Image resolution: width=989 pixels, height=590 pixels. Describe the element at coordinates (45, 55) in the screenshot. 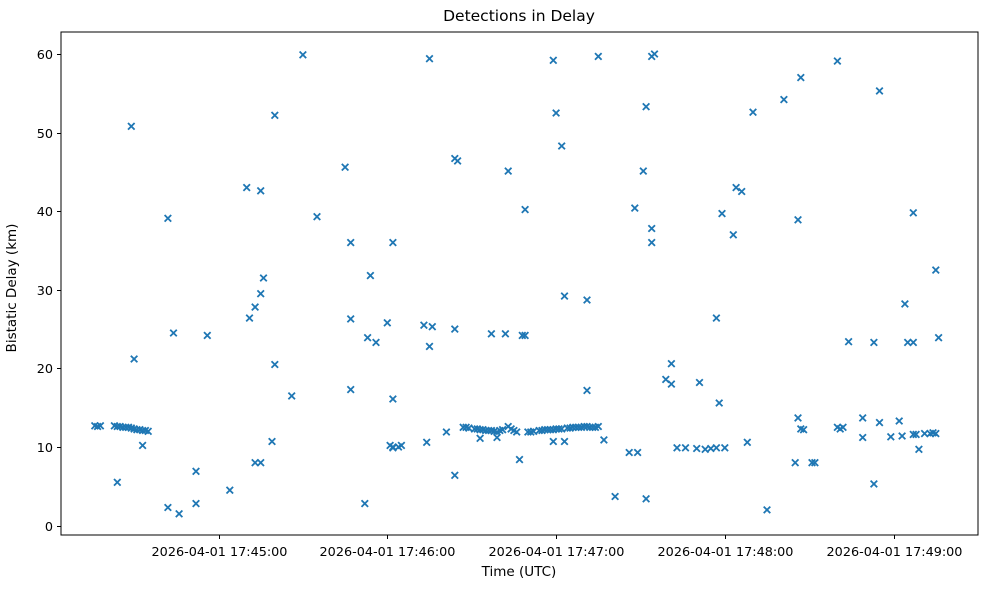

I see `y-tick-label: 60` at that location.